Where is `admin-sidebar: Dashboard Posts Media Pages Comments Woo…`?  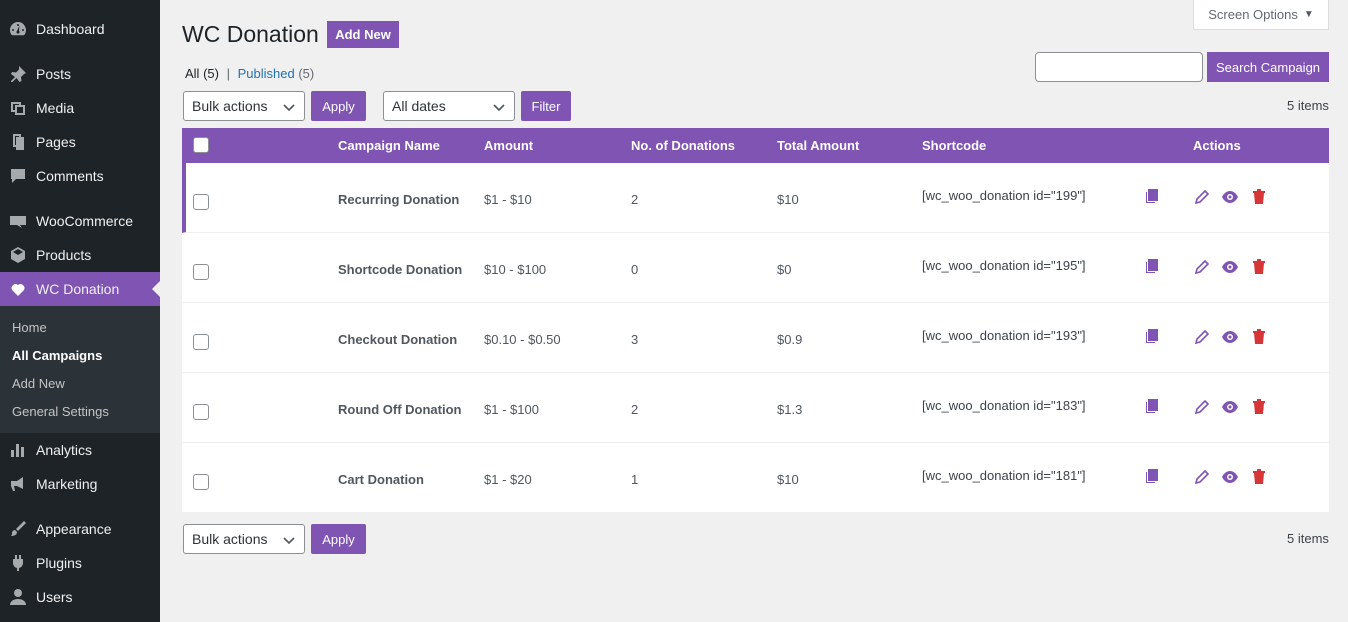
admin-sidebar: Dashboard Posts Media Pages Comments Woo… is located at coordinates (80, 311).